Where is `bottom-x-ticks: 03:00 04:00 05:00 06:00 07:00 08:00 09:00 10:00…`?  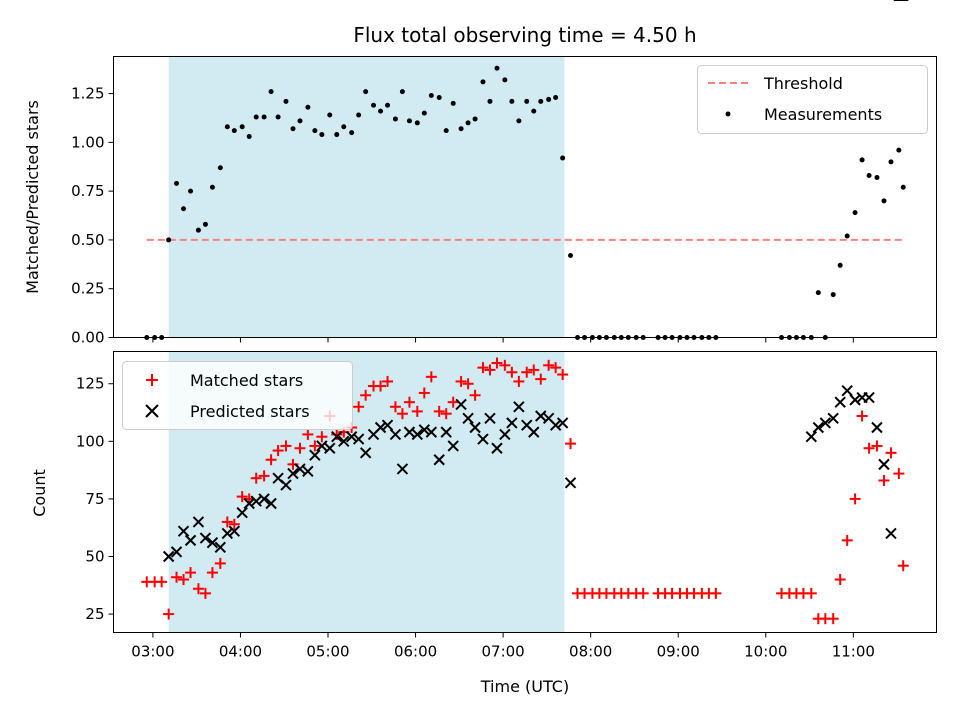
bottom-x-ticks: 03:00 04:00 05:00 06:00 07:00 08:00 09:00 10:00… is located at coordinates (503, 646).